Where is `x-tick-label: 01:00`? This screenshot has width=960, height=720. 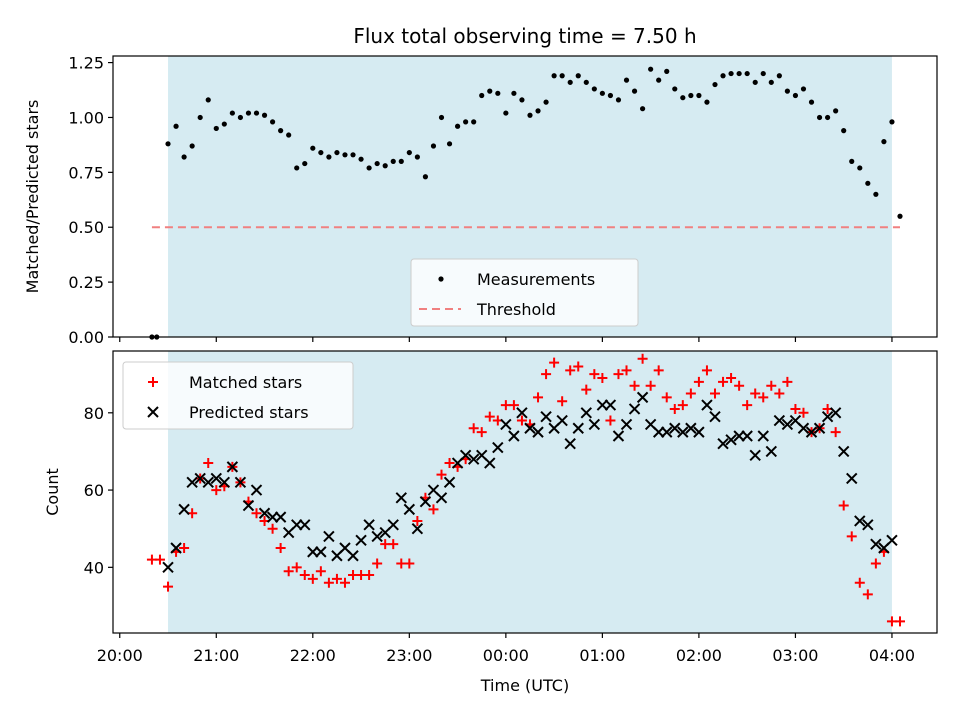 x-tick-label: 01:00 is located at coordinates (602, 655).